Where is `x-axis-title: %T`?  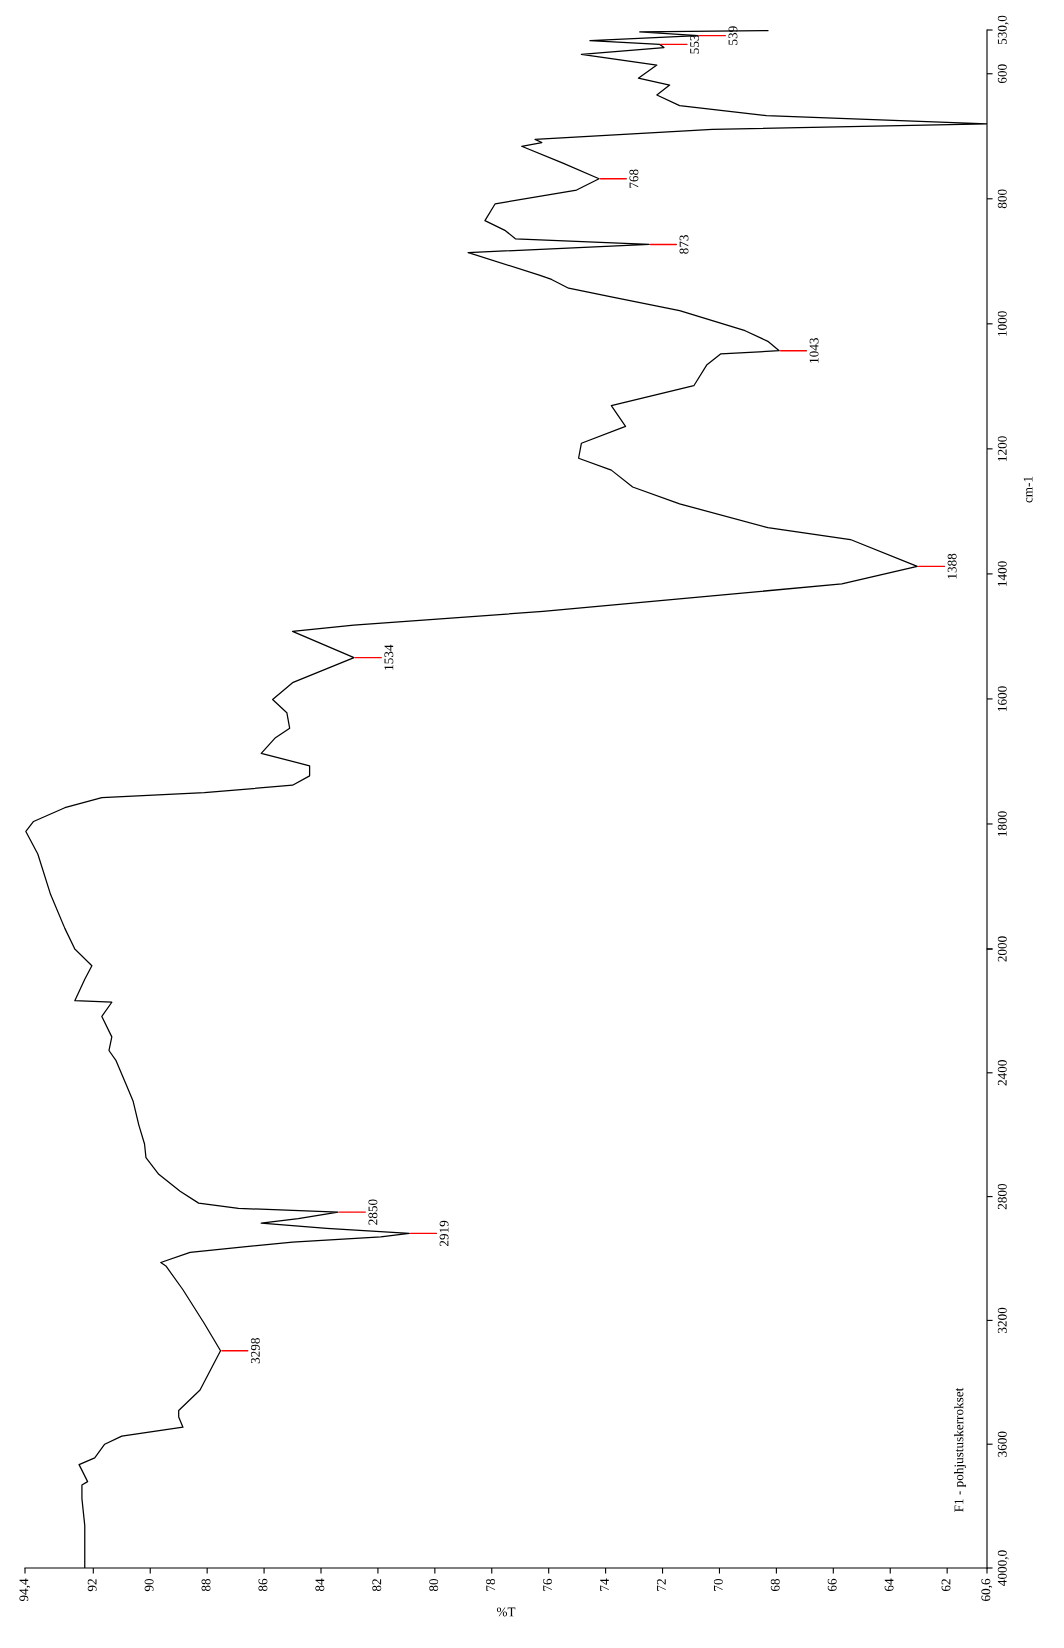 x-axis-title: %T is located at coordinates (506, 1612).